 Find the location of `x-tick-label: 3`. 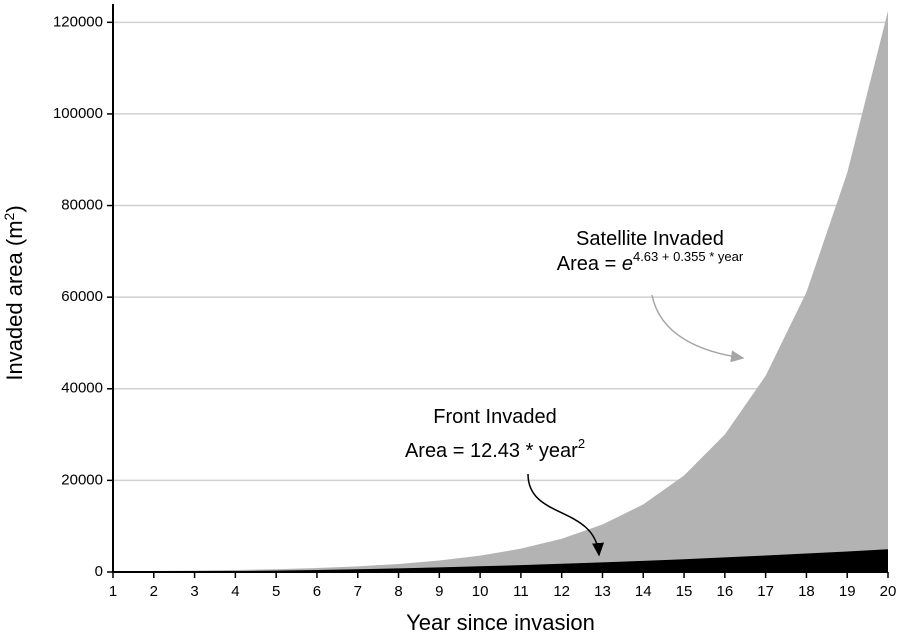

x-tick-label: 3 is located at coordinates (194, 591).